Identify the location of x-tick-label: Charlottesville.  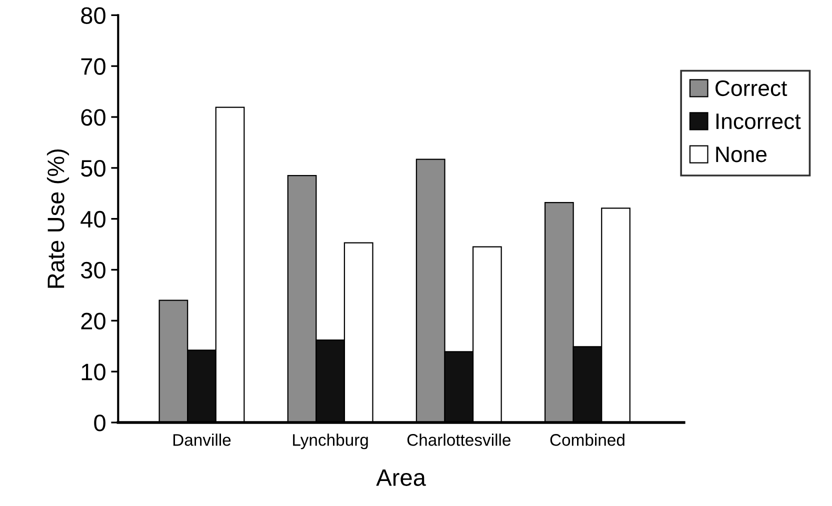
(458, 440).